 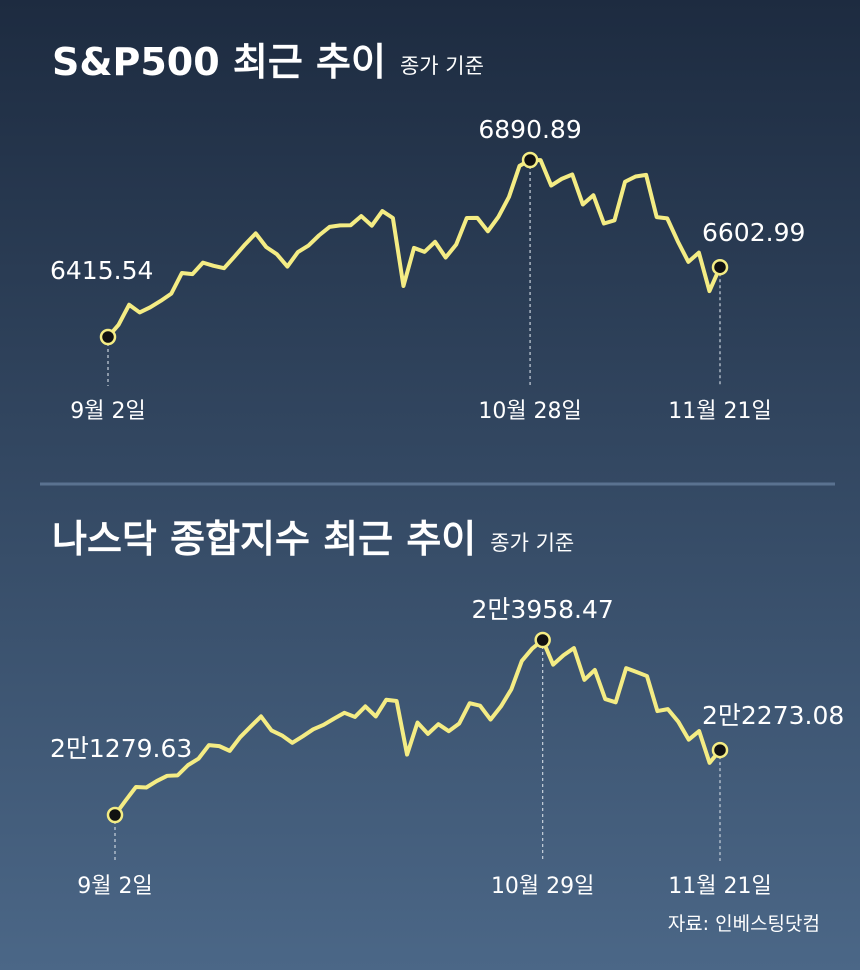 I want to click on value-label: 6890.89, so click(x=529, y=129).